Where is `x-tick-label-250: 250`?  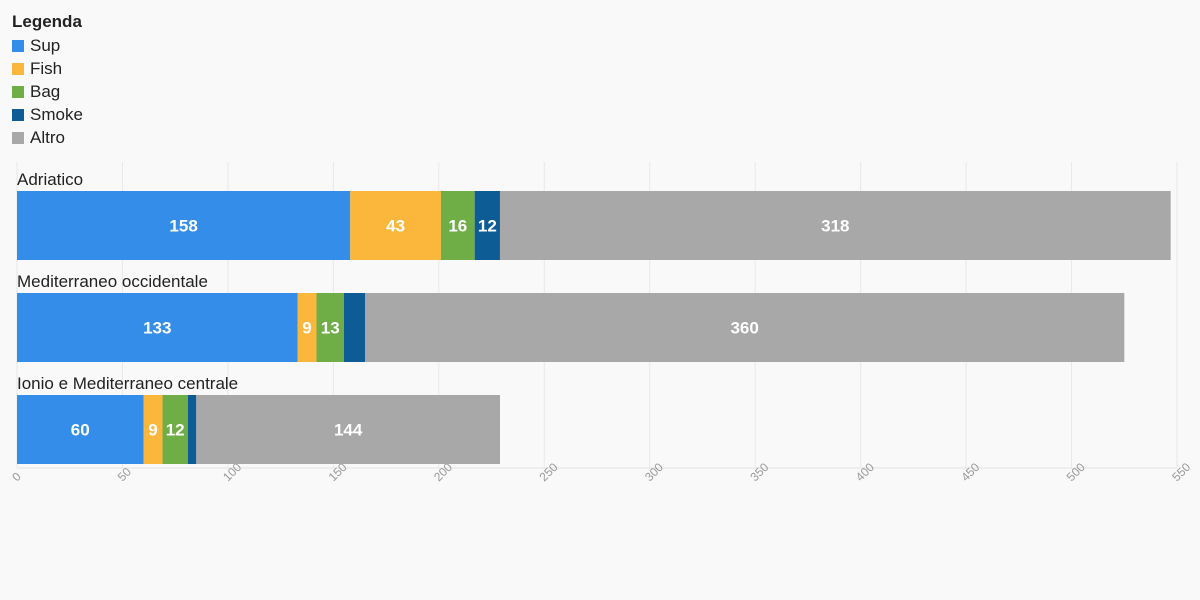 x-tick-label-250: 250 is located at coordinates (548, 472).